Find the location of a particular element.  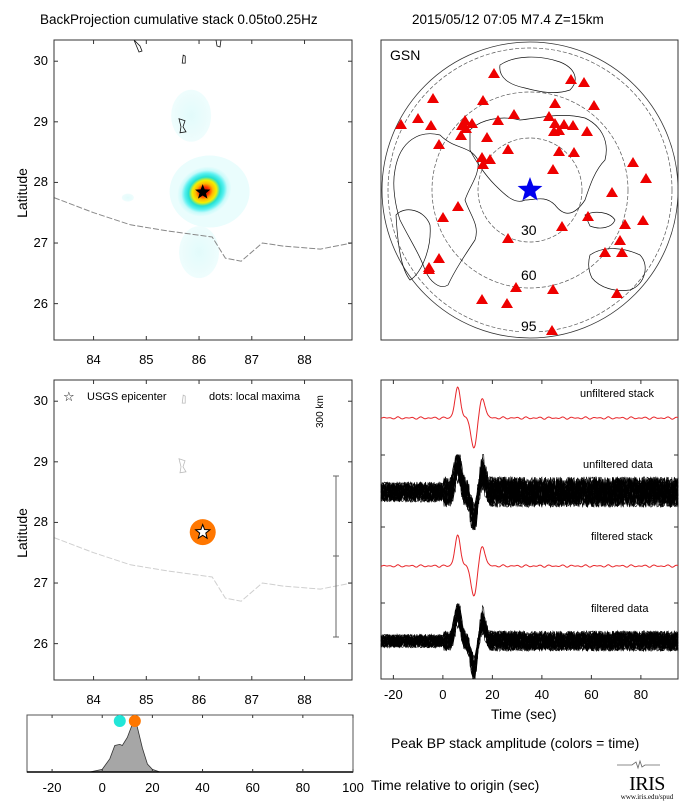

lm-xtick-label: 88 is located at coordinates (304, 699).